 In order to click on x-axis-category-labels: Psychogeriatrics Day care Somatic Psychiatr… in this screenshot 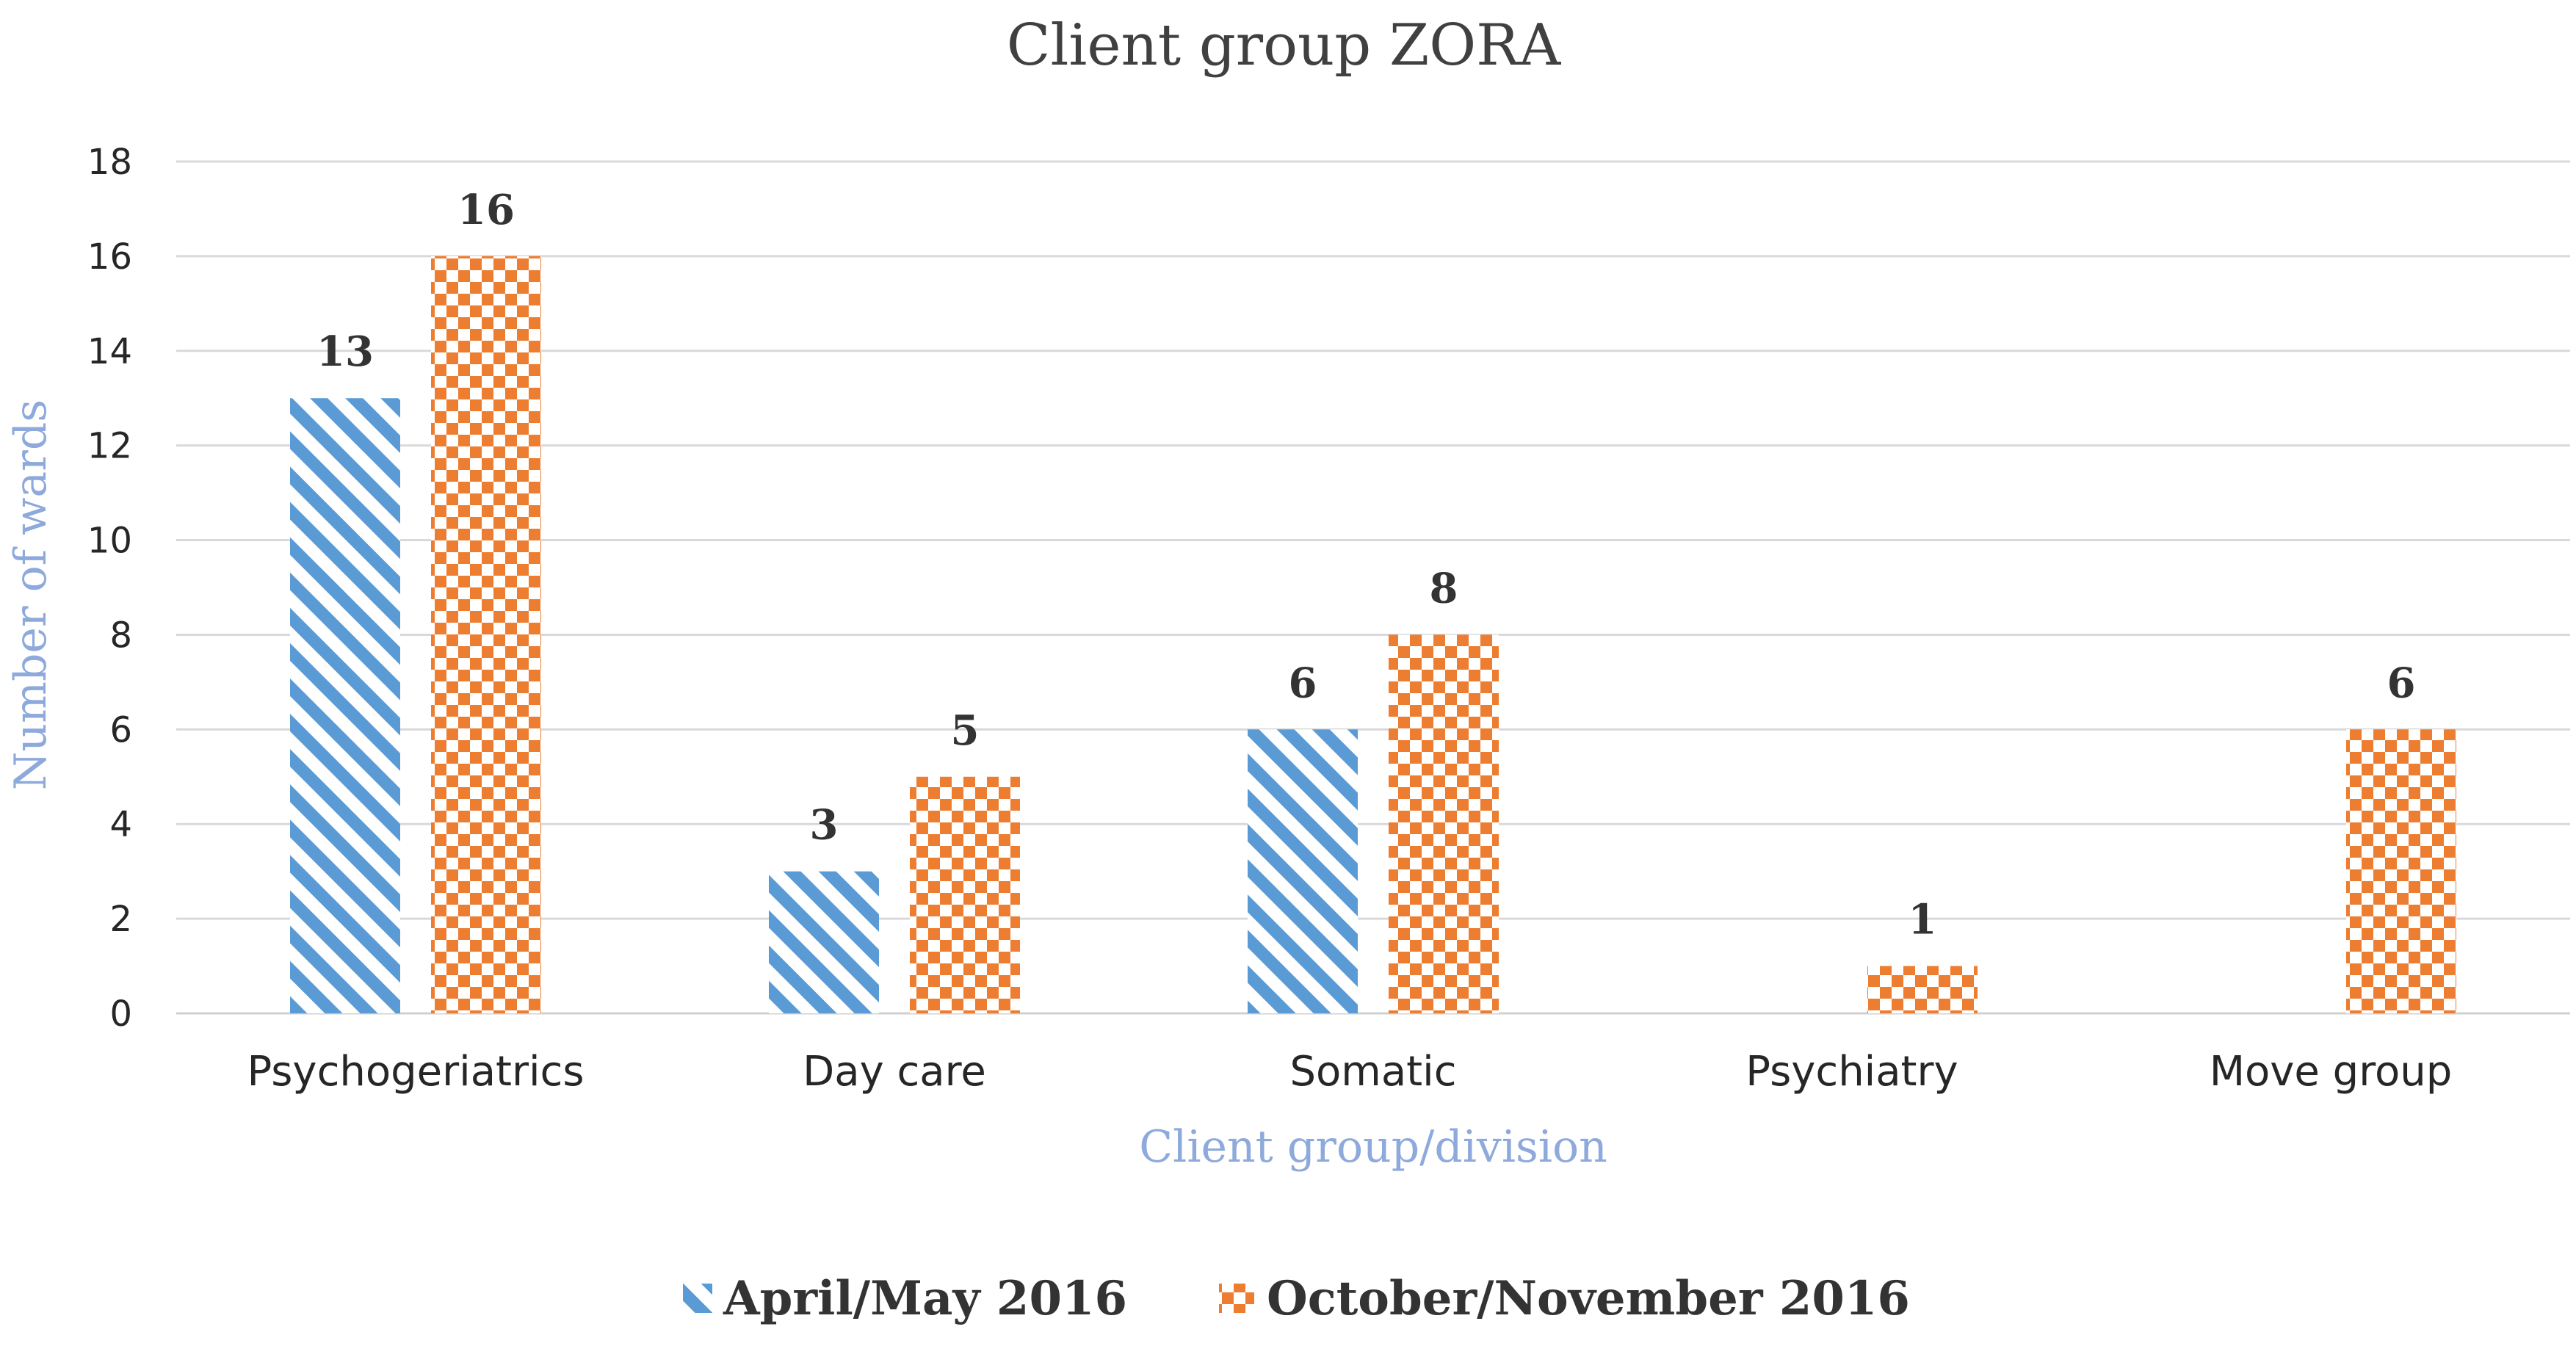, I will do `click(1349, 1072)`.